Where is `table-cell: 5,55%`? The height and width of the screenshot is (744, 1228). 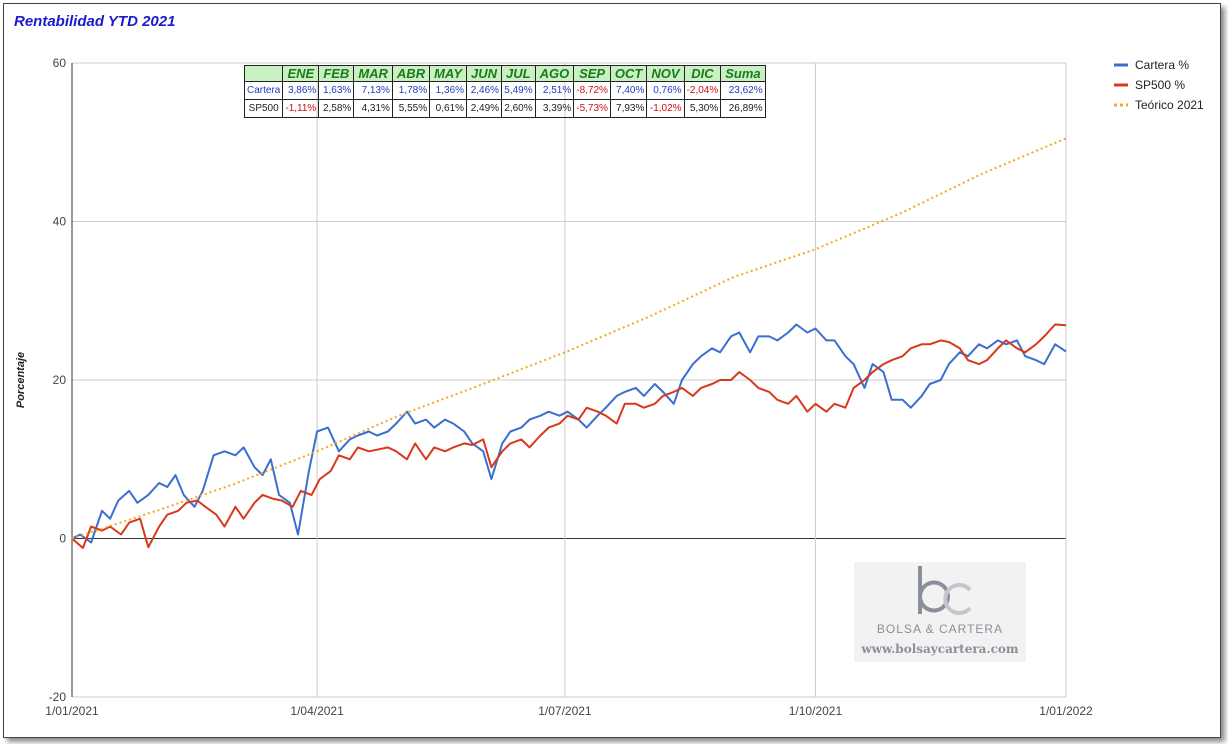 table-cell: 5,55% is located at coordinates (411, 108).